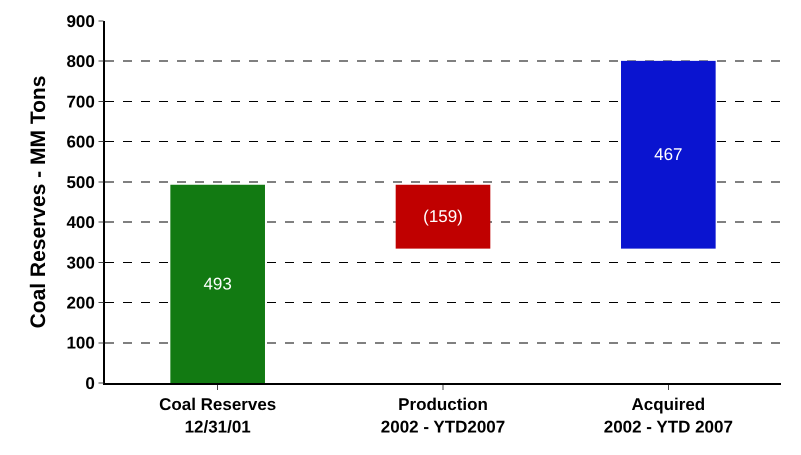  Describe the element at coordinates (217, 284) in the screenshot. I see `data-label: 493` at that location.